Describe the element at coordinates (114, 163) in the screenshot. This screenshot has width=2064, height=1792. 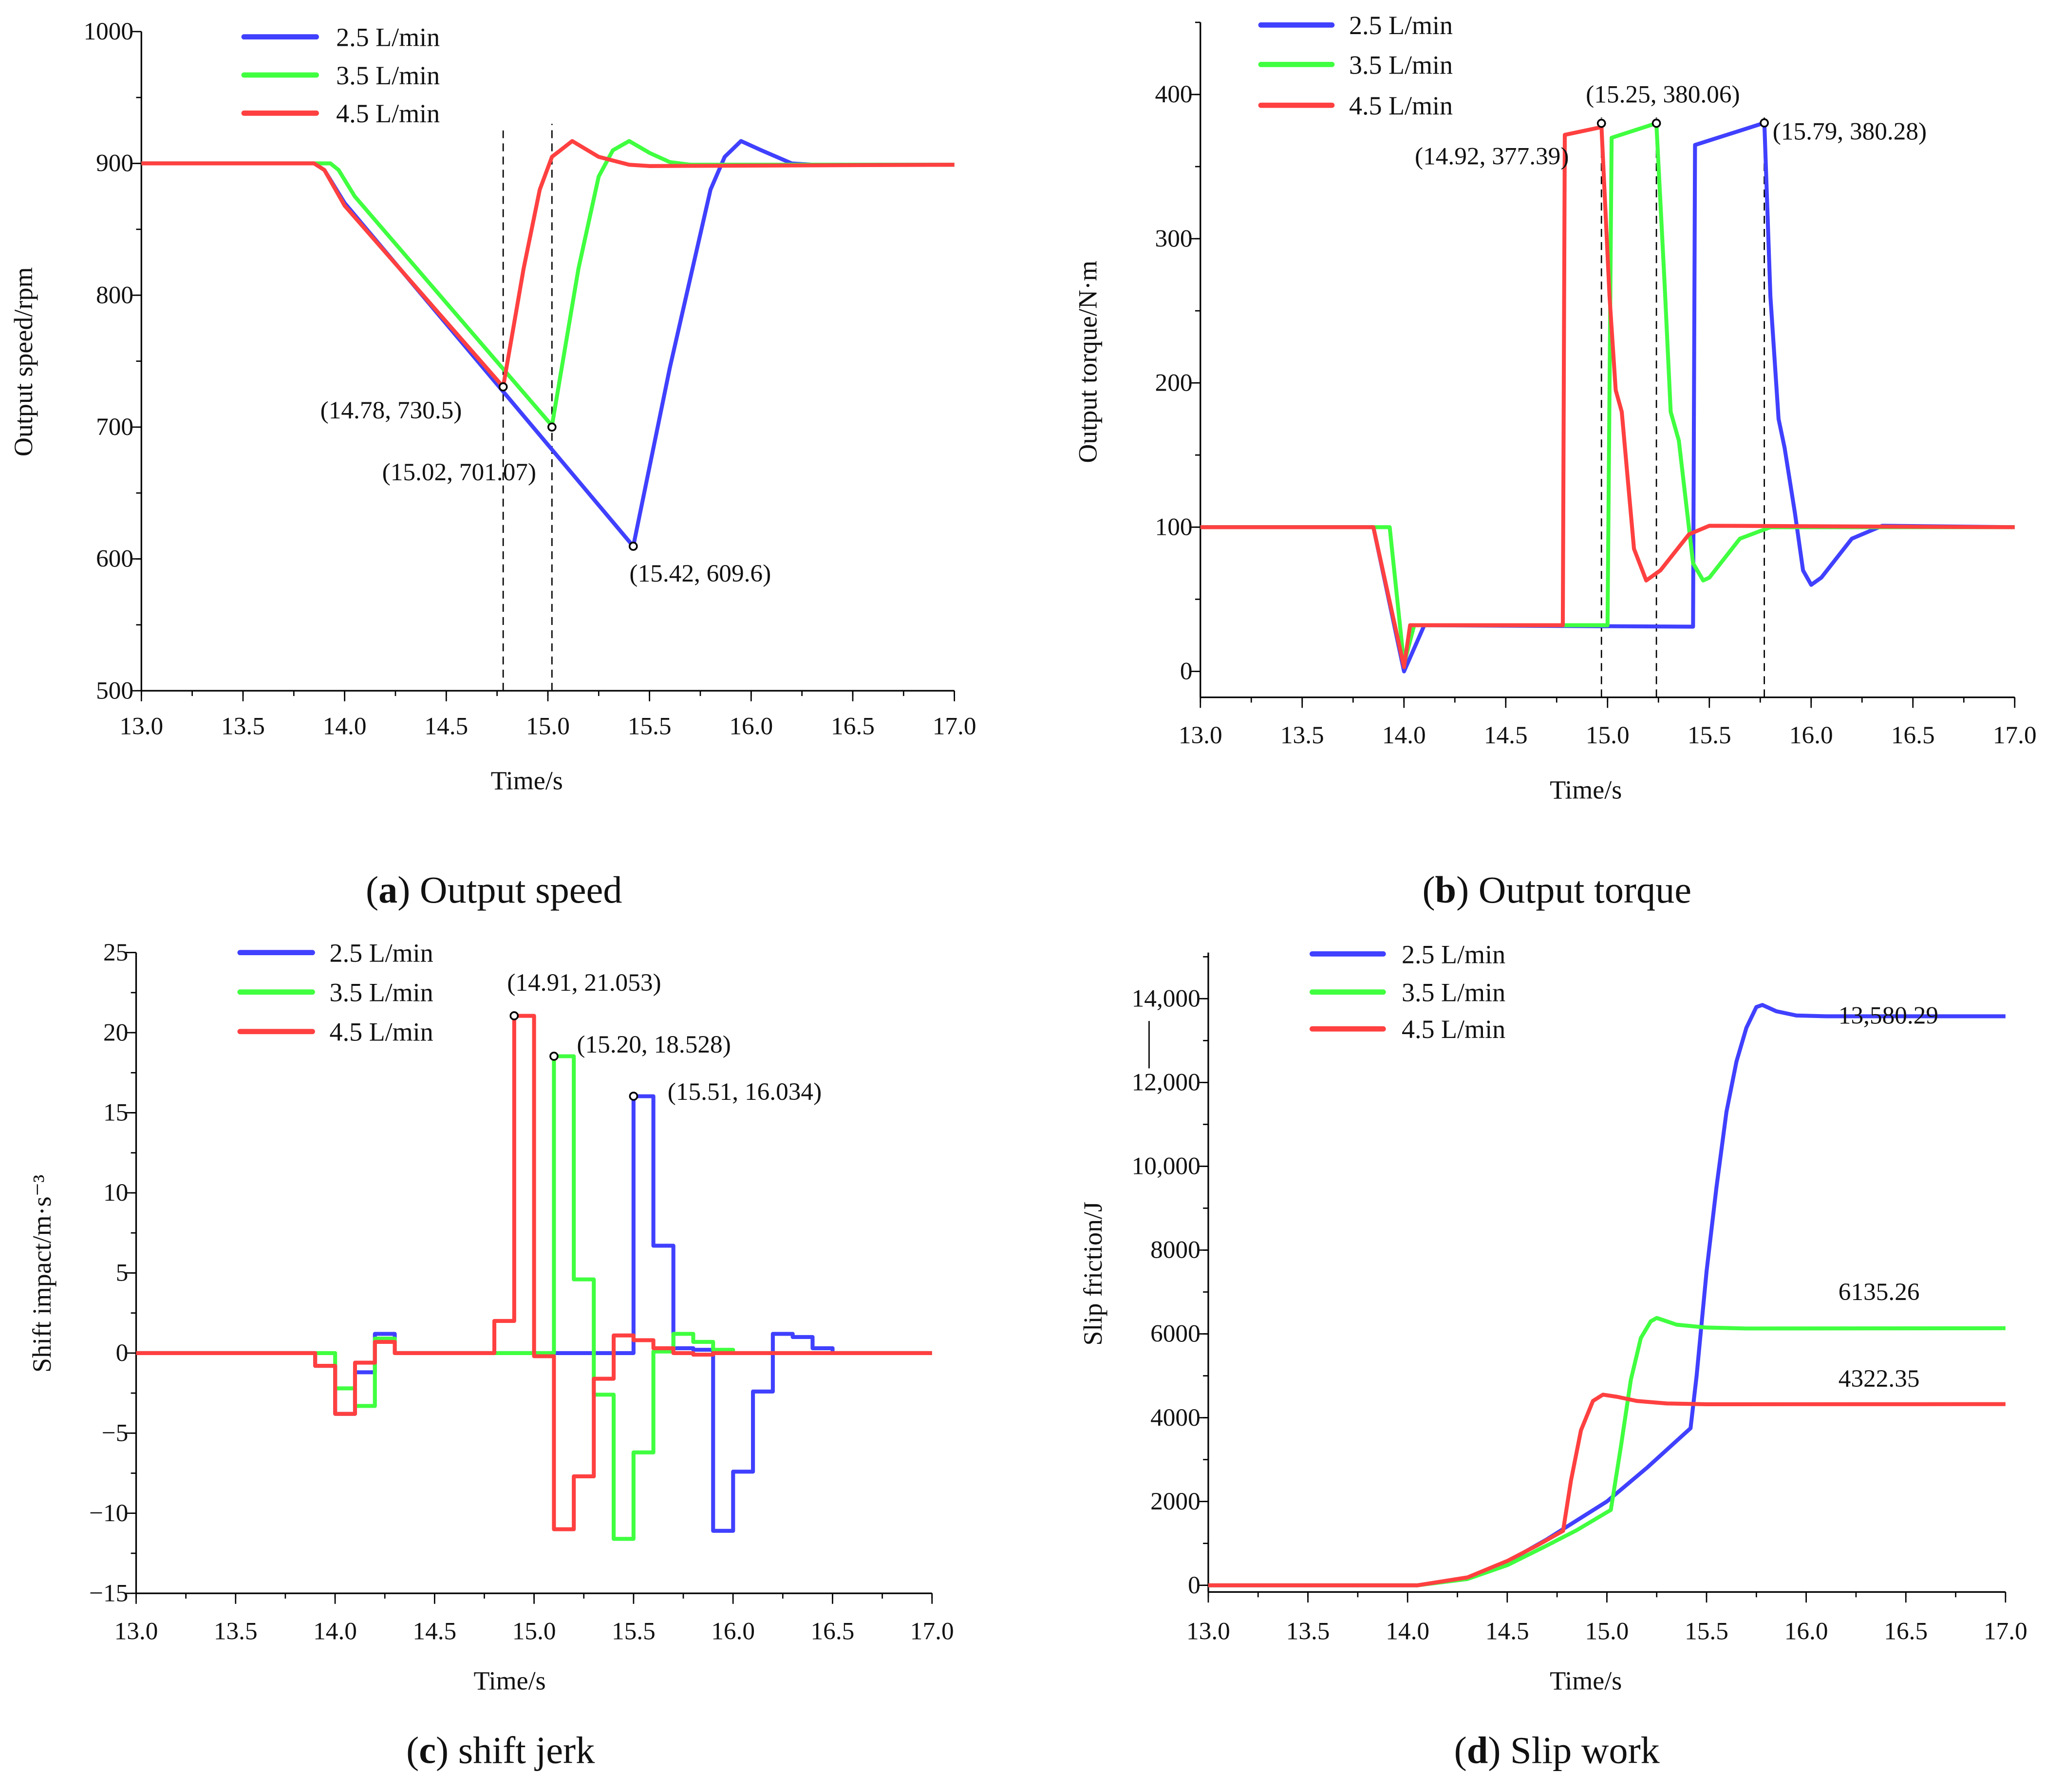
I see `y-tick-label: 900` at that location.